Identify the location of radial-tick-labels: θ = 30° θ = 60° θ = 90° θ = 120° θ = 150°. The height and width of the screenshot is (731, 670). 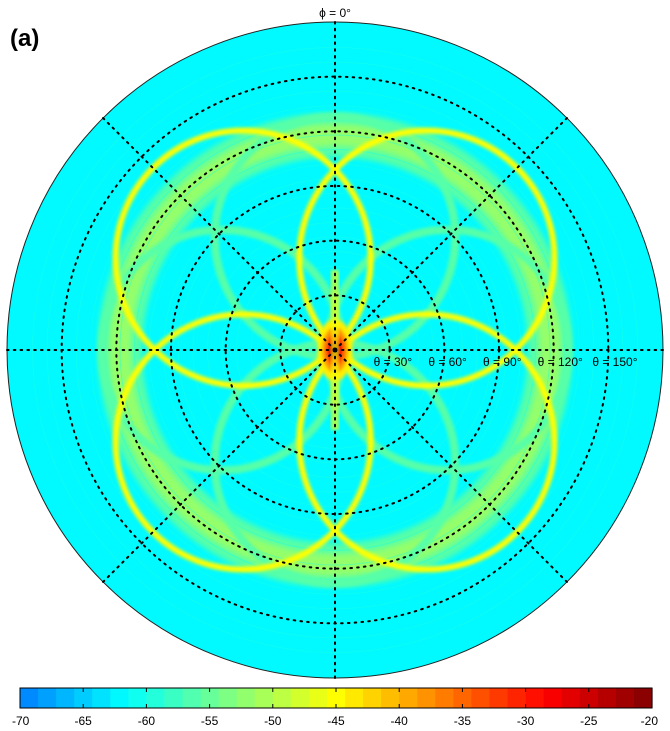
(506, 362).